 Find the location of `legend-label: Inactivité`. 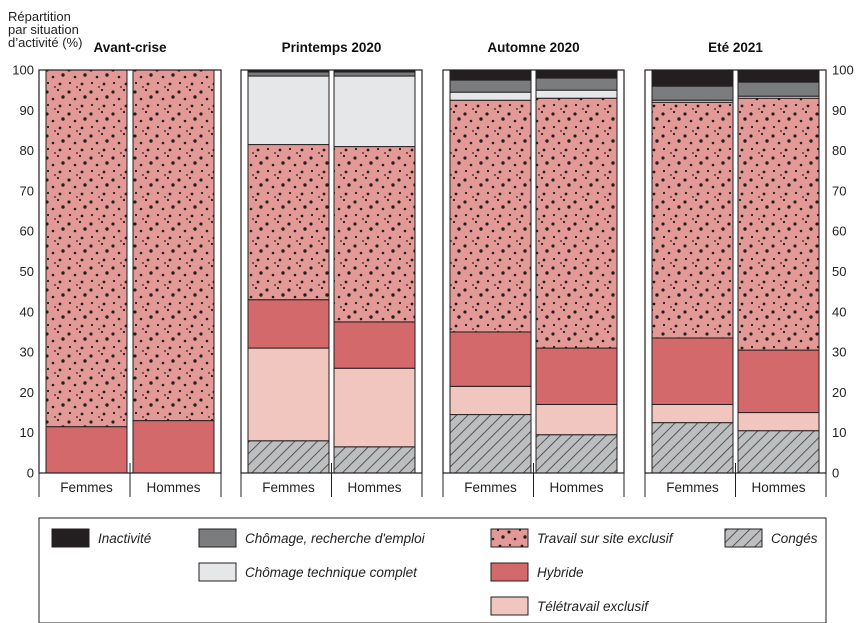

legend-label: Inactivité is located at coordinates (124, 538).